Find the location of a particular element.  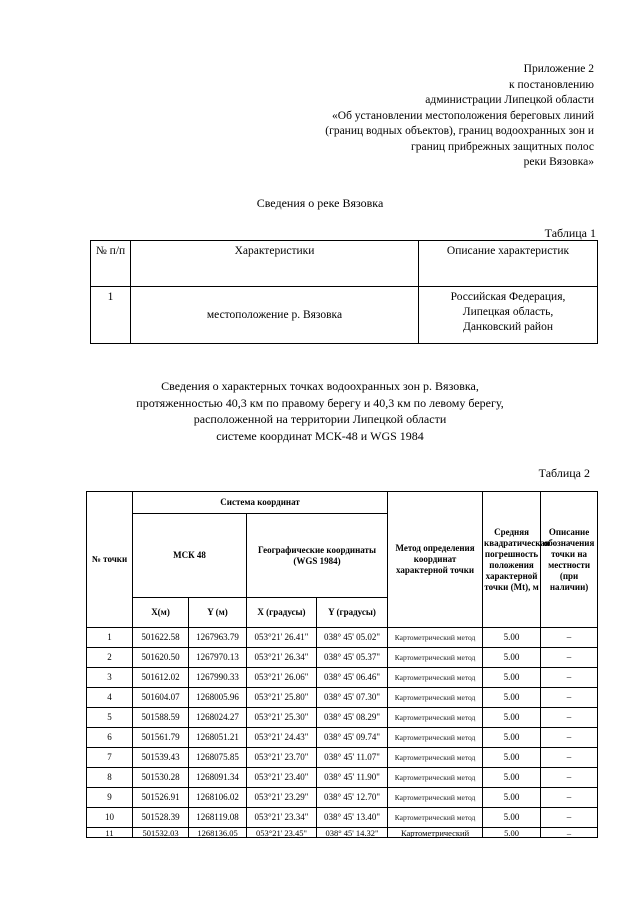

appendix-line: реки Вязовка» is located at coordinates (558, 162).